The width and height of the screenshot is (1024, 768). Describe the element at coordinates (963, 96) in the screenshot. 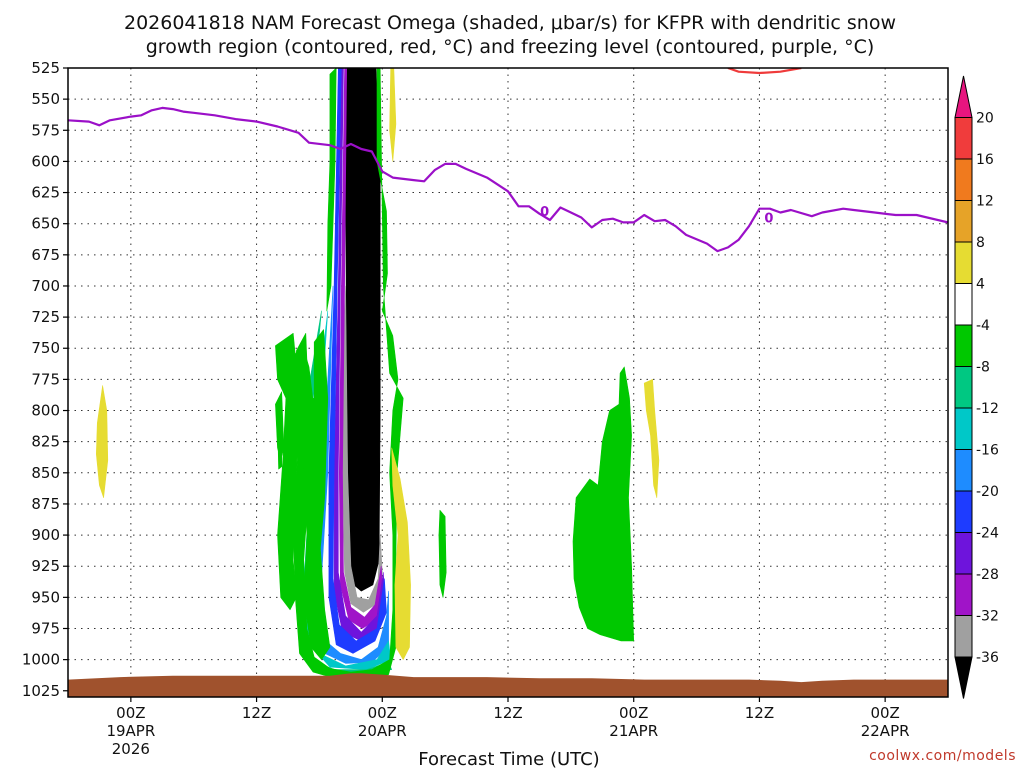

I see `colorbar-cap-top` at that location.